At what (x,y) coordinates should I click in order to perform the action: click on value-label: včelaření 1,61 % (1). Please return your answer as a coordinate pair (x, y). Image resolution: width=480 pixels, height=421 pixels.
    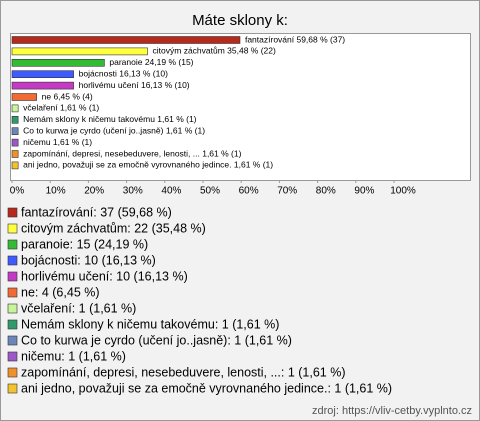
    Looking at the image, I should click on (61, 108).